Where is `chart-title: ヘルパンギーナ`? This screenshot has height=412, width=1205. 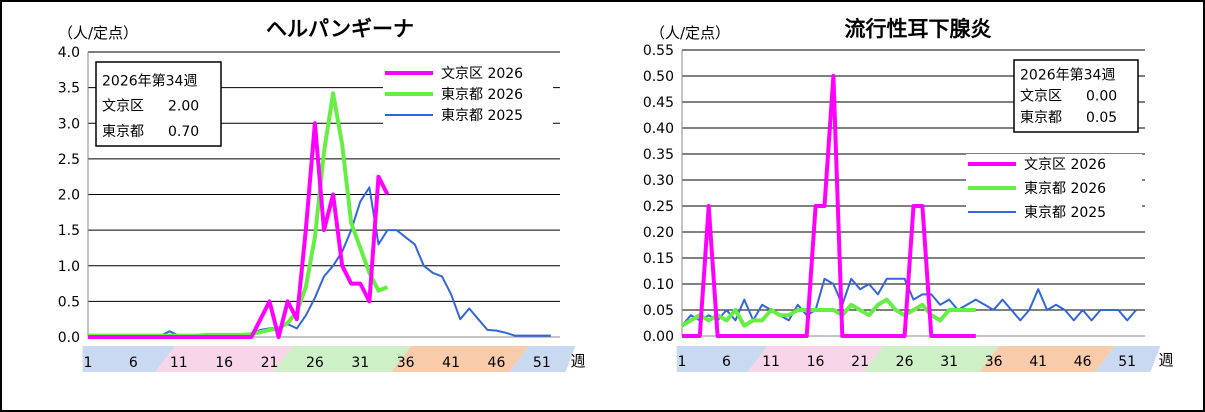
chart-title: ヘルパンギーナ is located at coordinates (340, 29).